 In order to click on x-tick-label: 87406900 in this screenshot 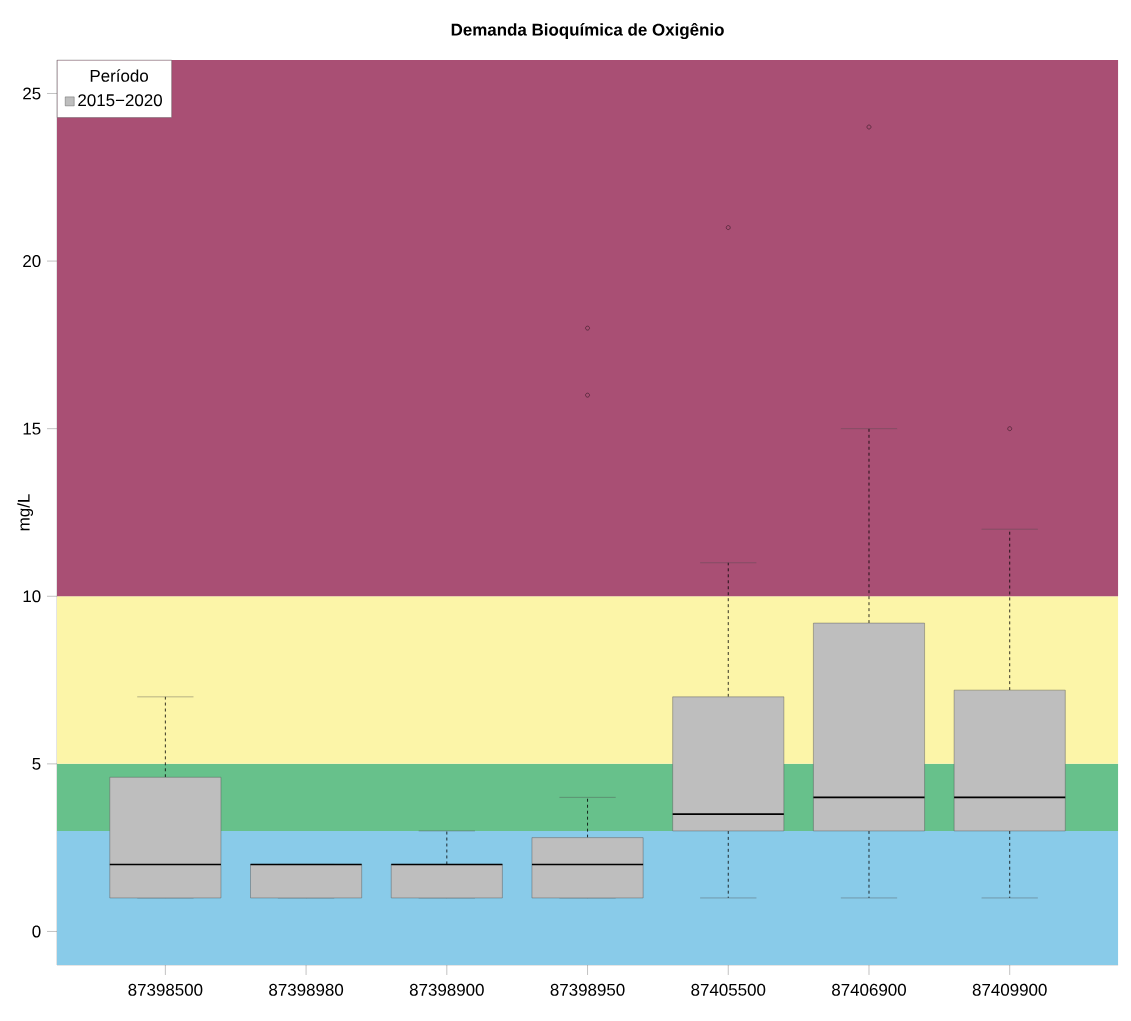, I will do `click(869, 989)`.